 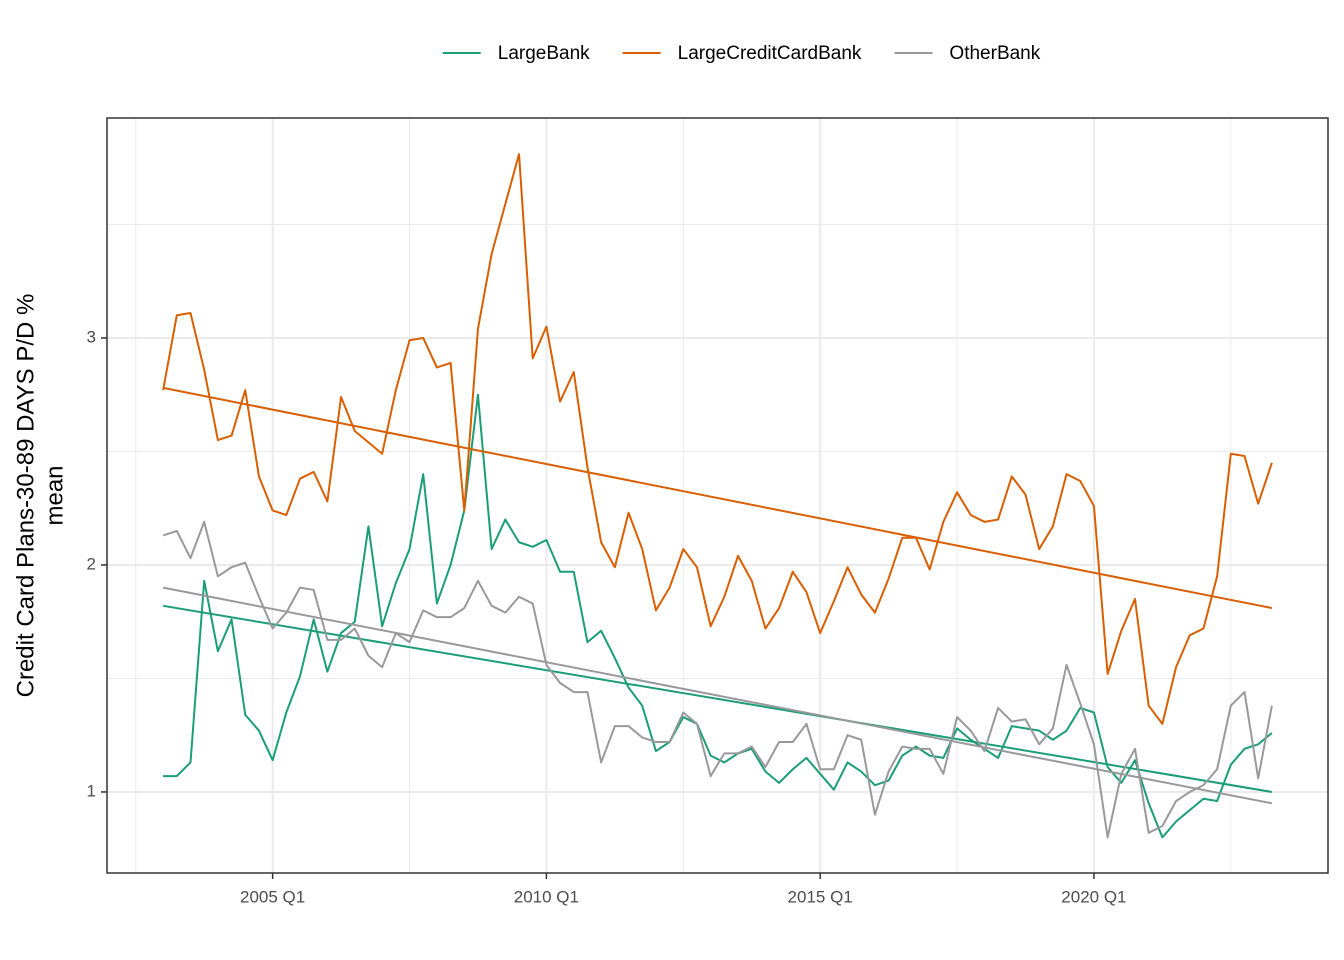 What do you see at coordinates (820, 896) in the screenshot?
I see `x-tick-label: 2015 Q1` at bounding box center [820, 896].